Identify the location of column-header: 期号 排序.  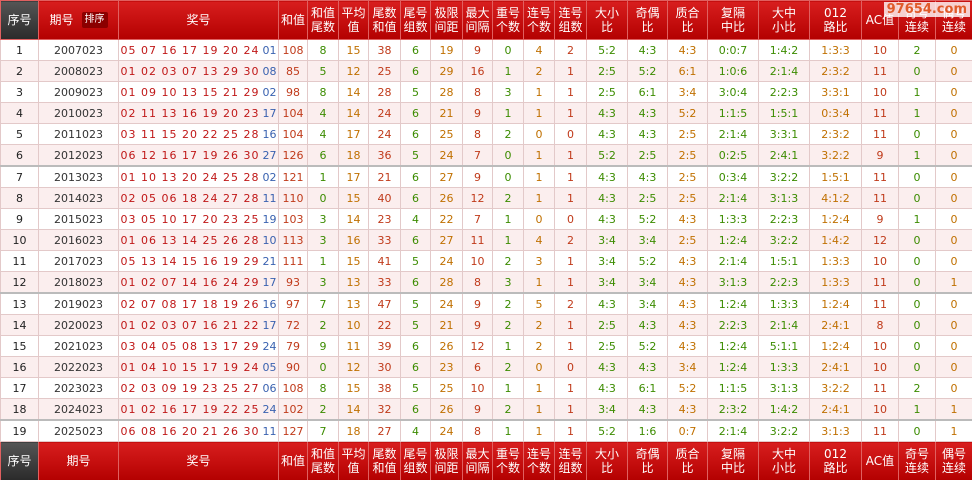
(78, 20).